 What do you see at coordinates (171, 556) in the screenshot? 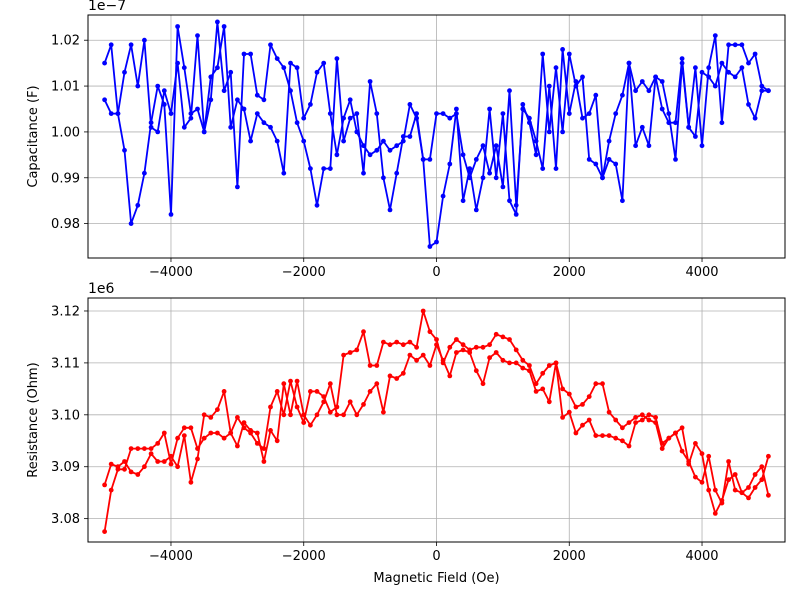
I see `resistance-x-tick-label: −4000` at bounding box center [171, 556].